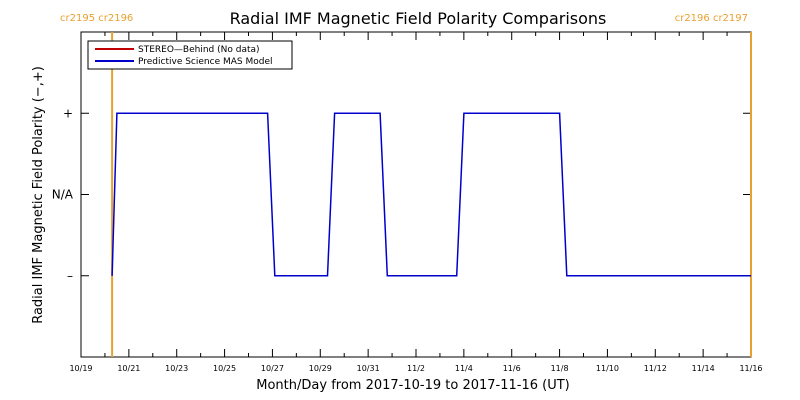  I want to click on x-tick-label: 11/10, so click(607, 368).